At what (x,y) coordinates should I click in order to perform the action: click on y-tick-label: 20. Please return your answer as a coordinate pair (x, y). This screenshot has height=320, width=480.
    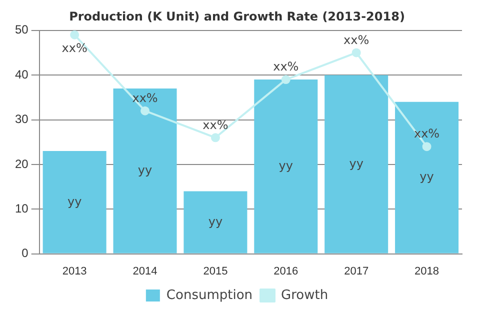
    Looking at the image, I should click on (21, 163).